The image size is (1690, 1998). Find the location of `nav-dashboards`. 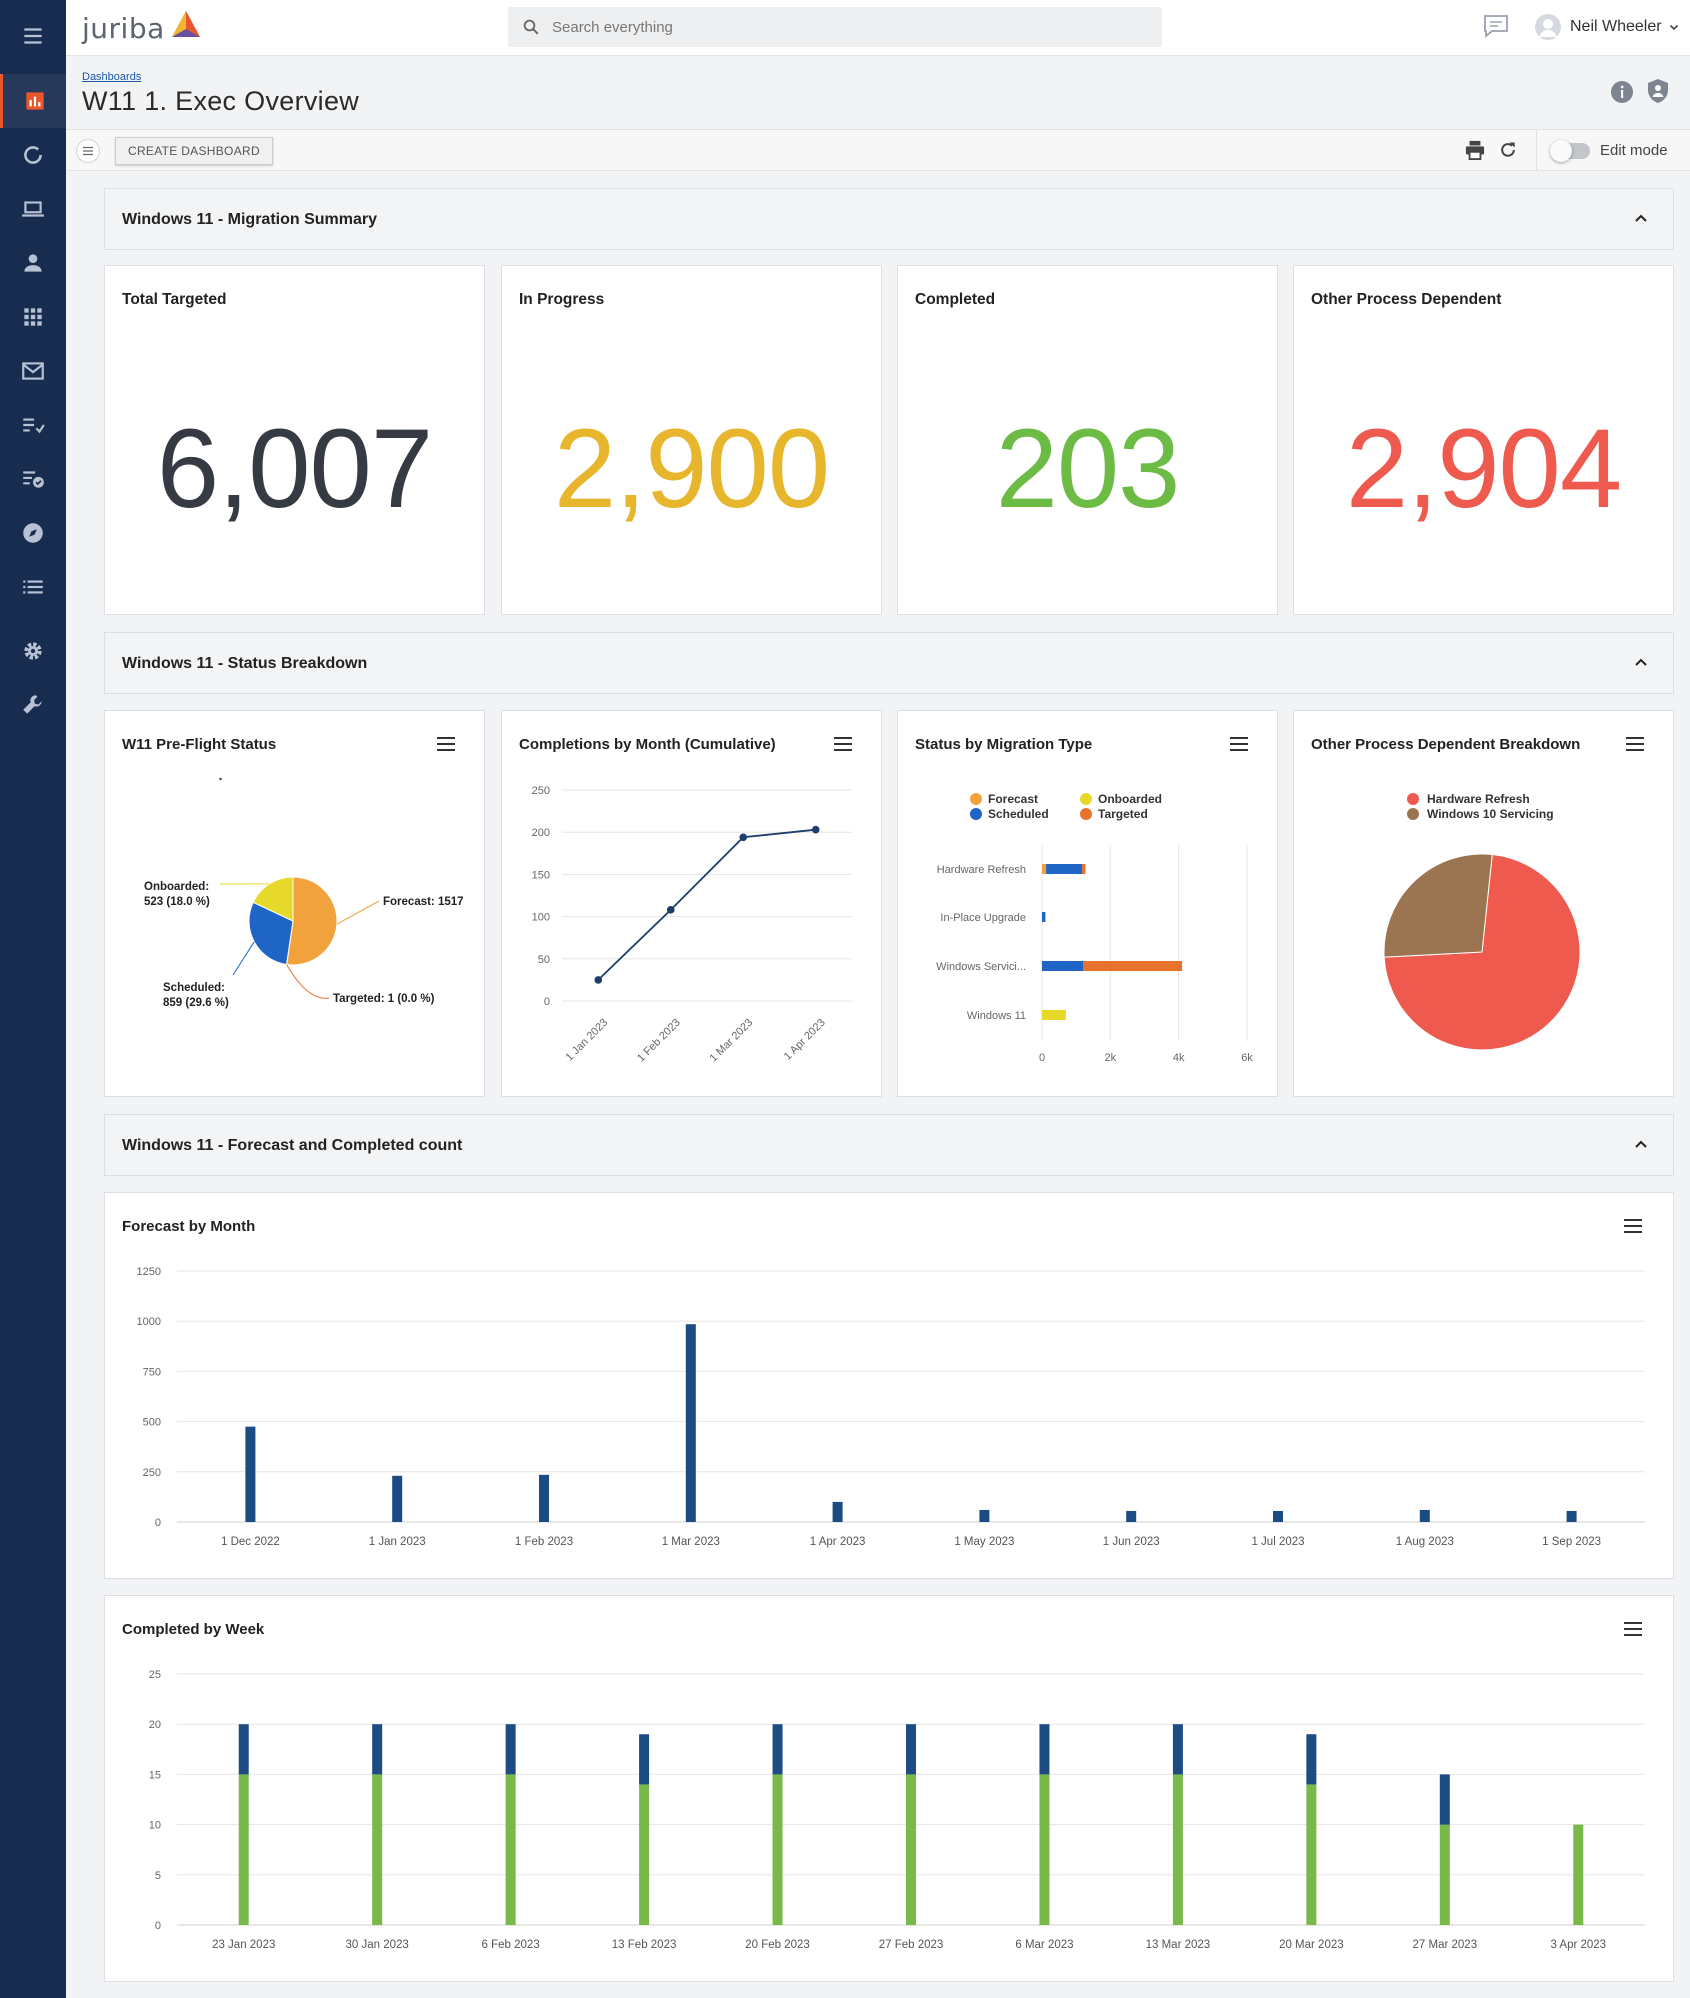

nav-dashboards is located at coordinates (33, 101).